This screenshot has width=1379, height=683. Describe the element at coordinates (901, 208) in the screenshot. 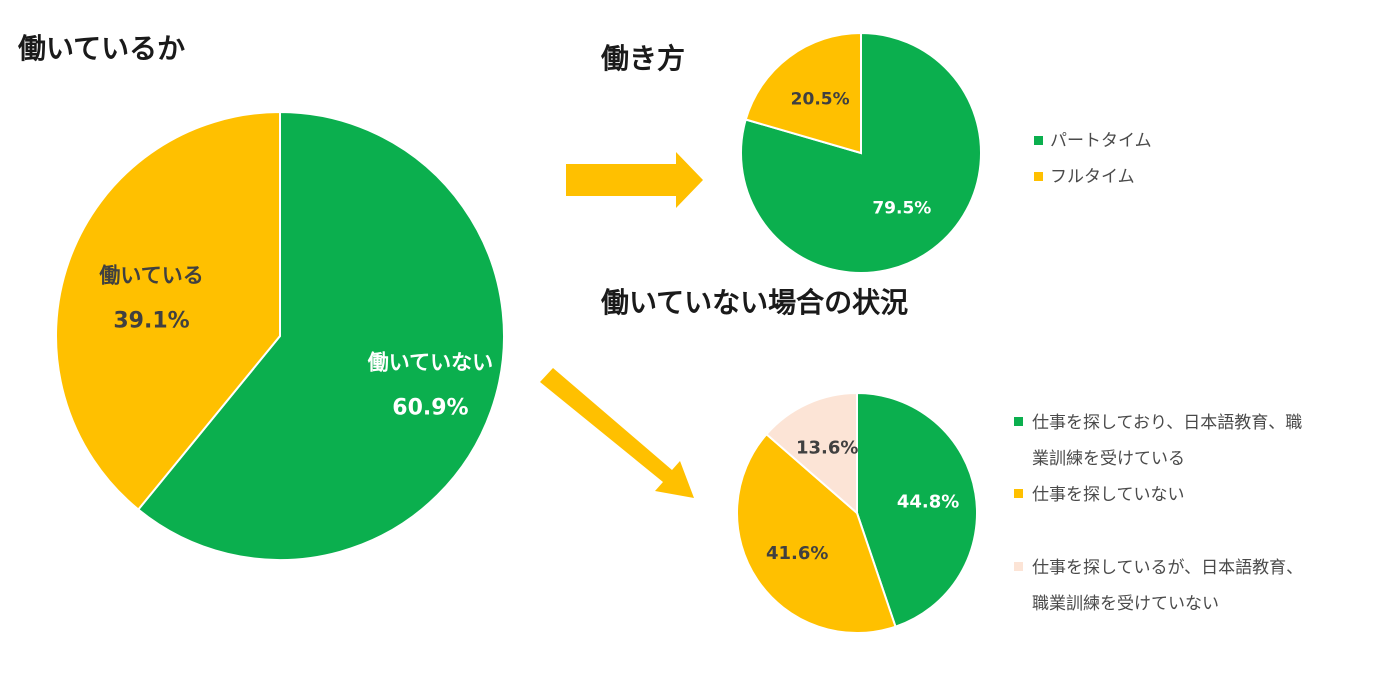

I see `pie1-slice-value-0: 79.5%` at that location.